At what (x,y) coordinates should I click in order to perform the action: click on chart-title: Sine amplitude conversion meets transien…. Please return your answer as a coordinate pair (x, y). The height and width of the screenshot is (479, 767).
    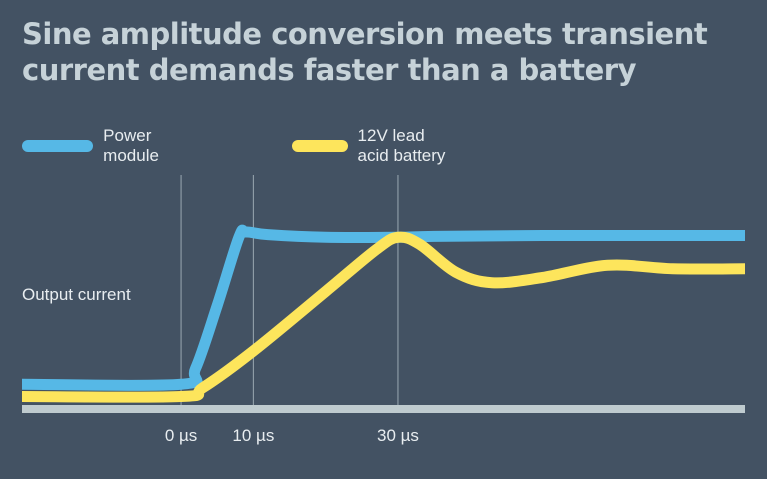
    Looking at the image, I should click on (365, 52).